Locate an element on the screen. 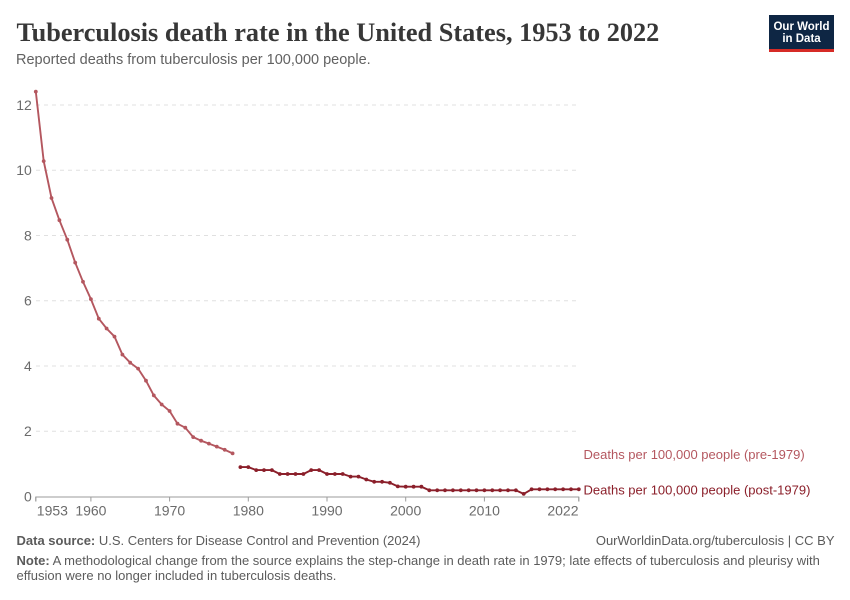  svg-text: 1980 is located at coordinates (248, 510).